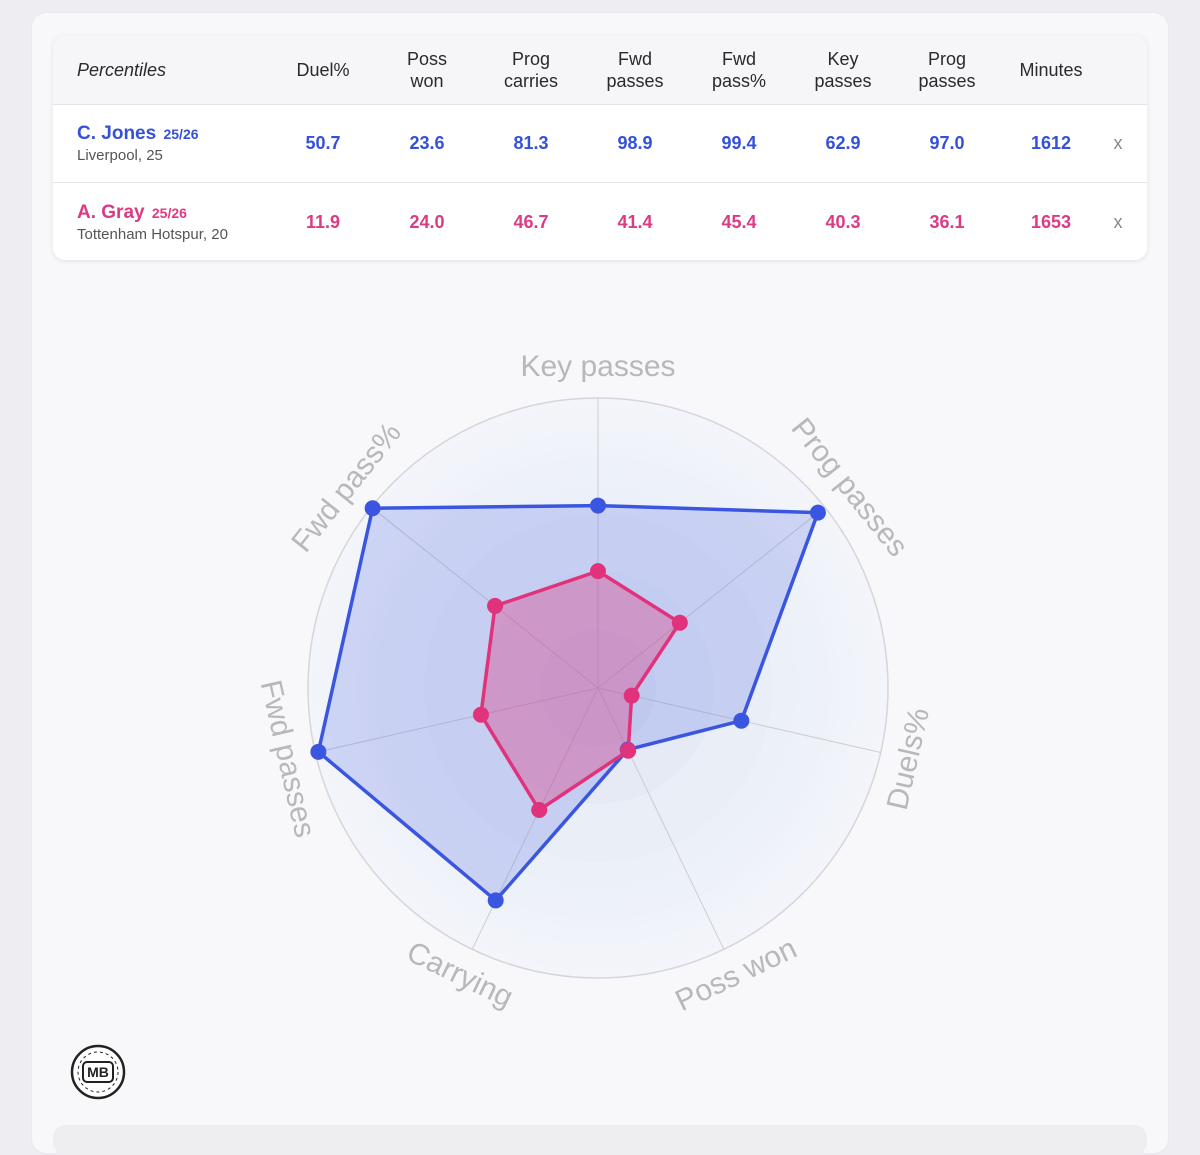  I want to click on value-key-passes: 62.9, so click(843, 142).